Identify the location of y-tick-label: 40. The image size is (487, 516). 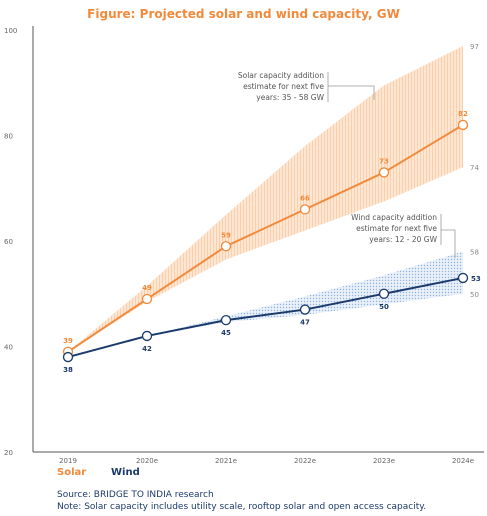
(8, 348).